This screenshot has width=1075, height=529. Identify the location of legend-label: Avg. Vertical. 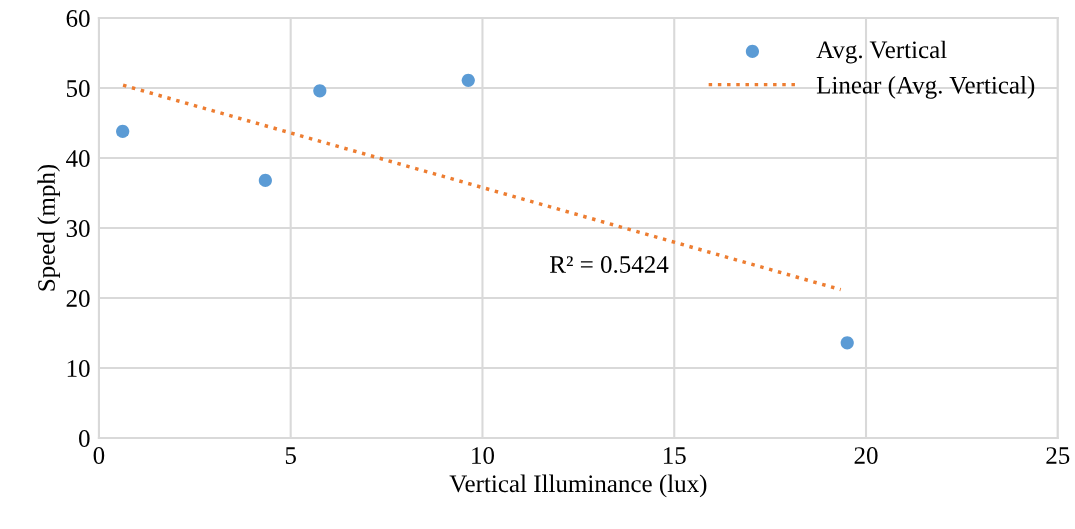
(881, 52).